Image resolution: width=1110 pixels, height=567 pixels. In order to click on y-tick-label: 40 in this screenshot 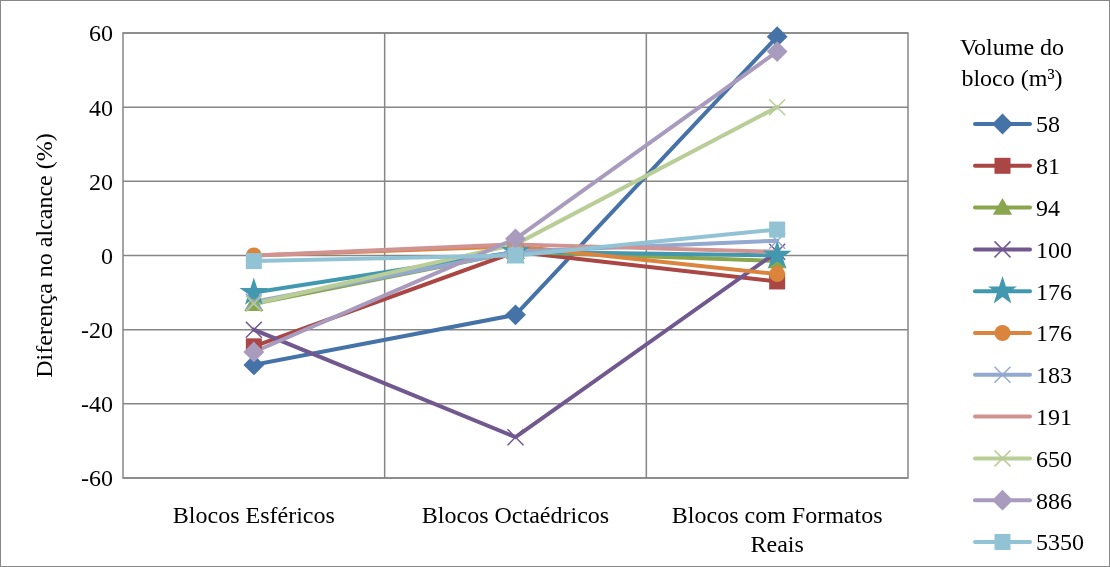, I will do `click(101, 107)`.